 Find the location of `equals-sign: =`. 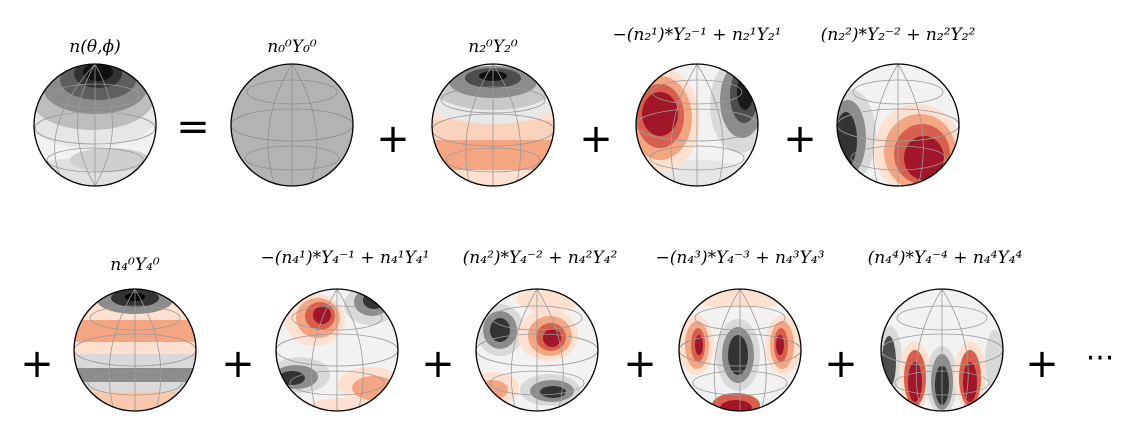

equals-sign: = is located at coordinates (193, 127).